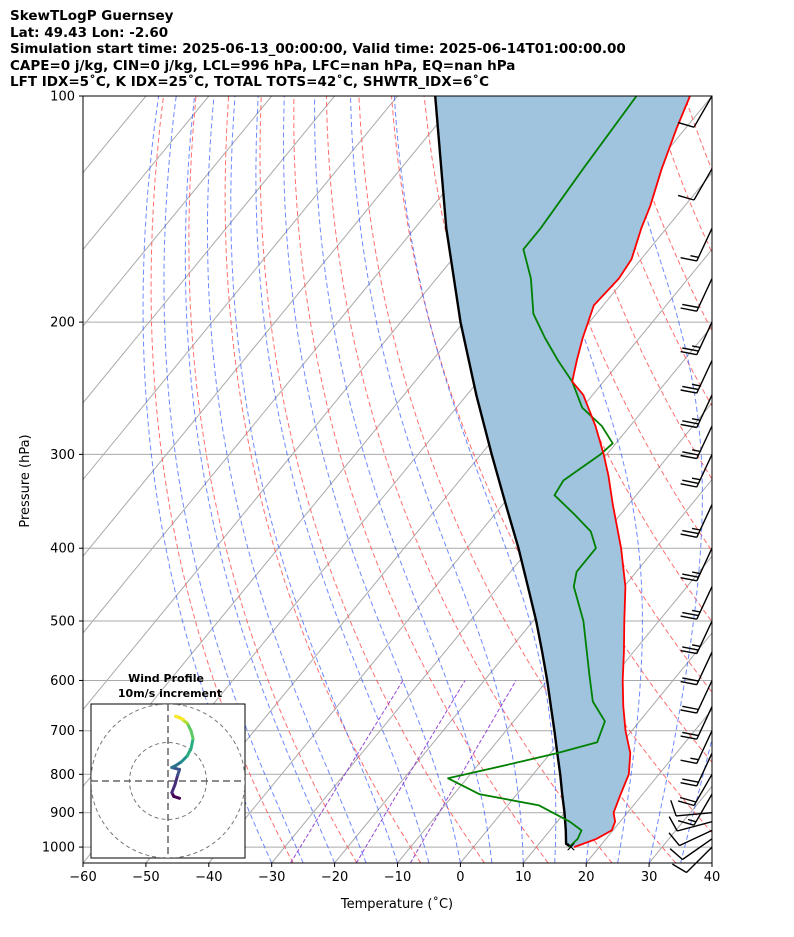 The image size is (794, 937). What do you see at coordinates (62, 775) in the screenshot?
I see `y-tick-label: 800` at bounding box center [62, 775].